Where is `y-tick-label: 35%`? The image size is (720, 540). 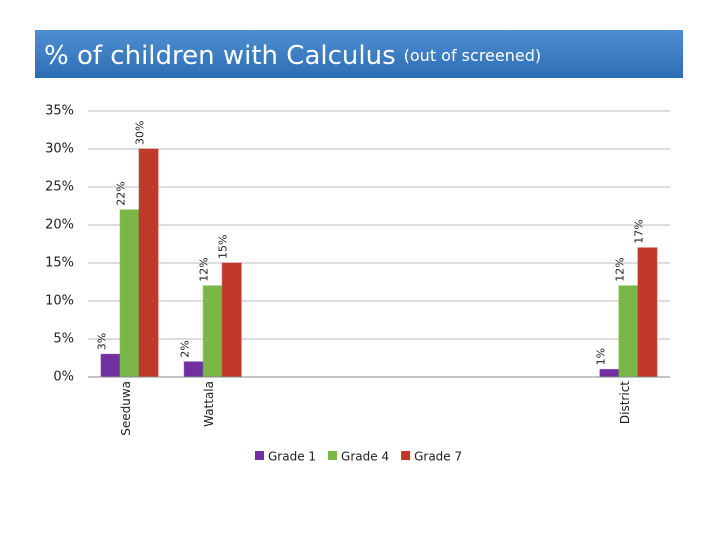
y-tick-label: 35% is located at coordinates (59, 111).